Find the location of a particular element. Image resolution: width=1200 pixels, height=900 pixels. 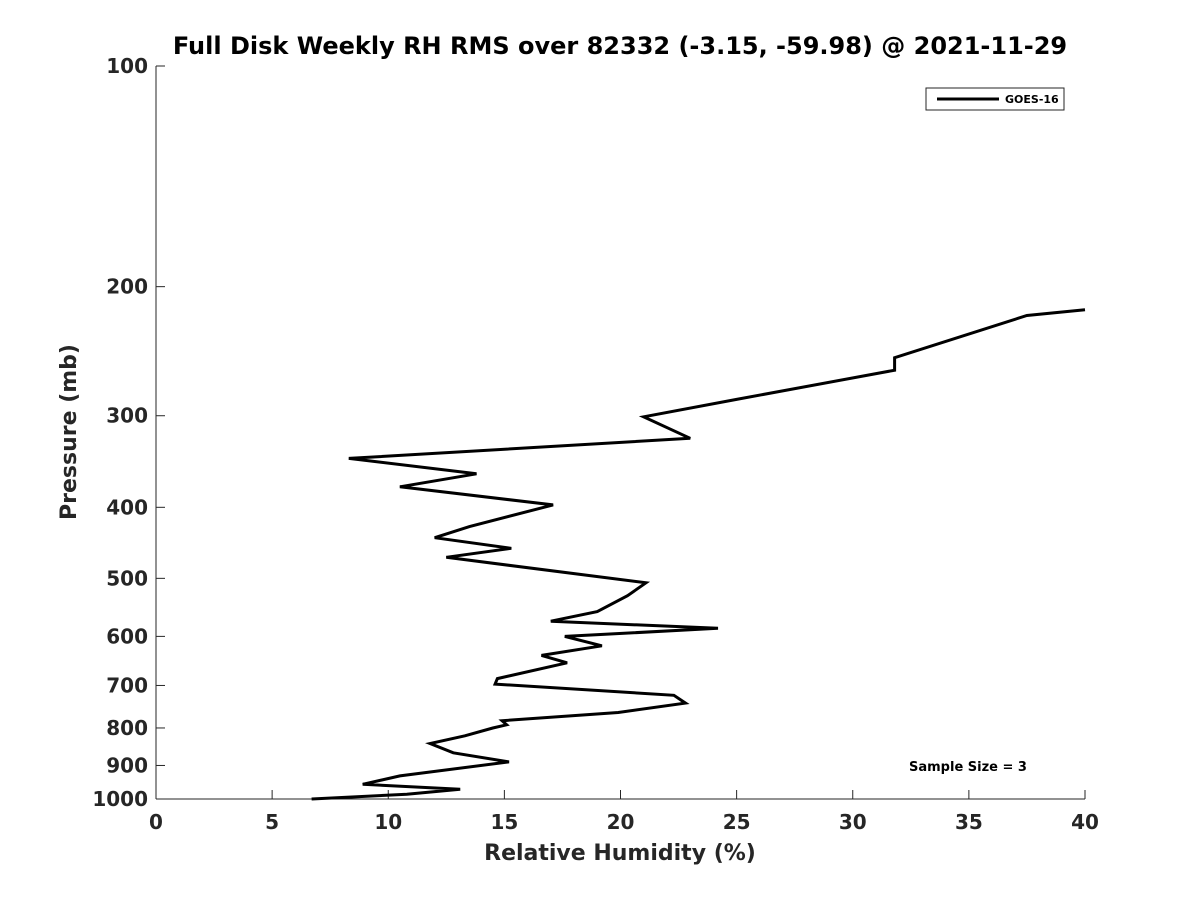

y-tick-label: 100 is located at coordinates (127, 66).